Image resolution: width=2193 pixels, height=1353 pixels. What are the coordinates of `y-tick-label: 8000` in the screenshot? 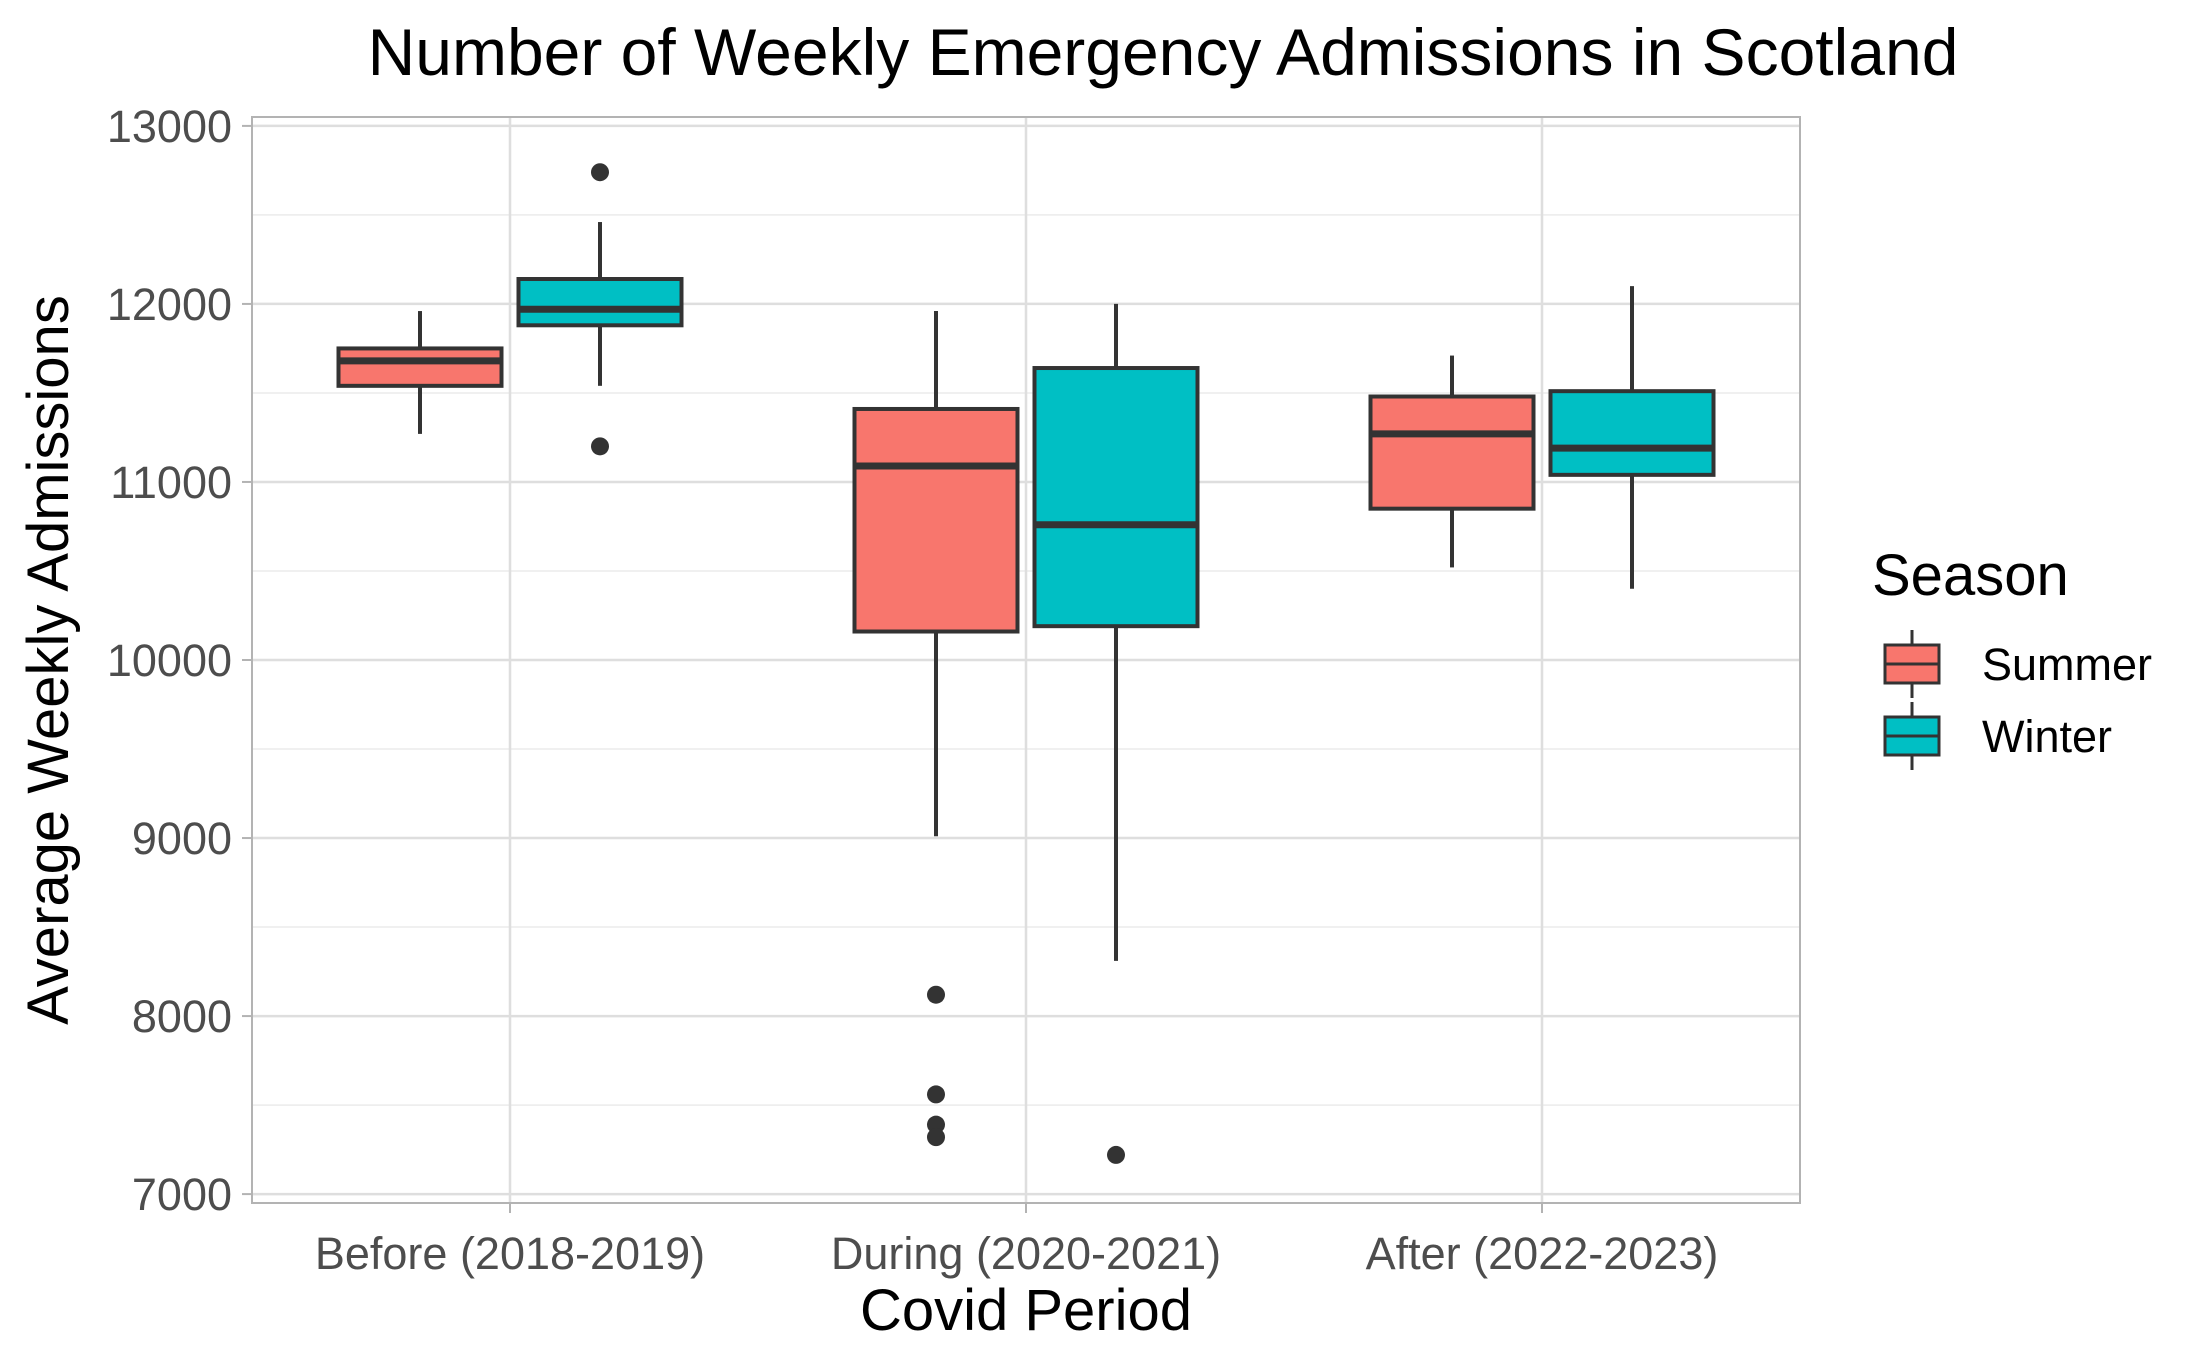 It's located at (182, 1016).